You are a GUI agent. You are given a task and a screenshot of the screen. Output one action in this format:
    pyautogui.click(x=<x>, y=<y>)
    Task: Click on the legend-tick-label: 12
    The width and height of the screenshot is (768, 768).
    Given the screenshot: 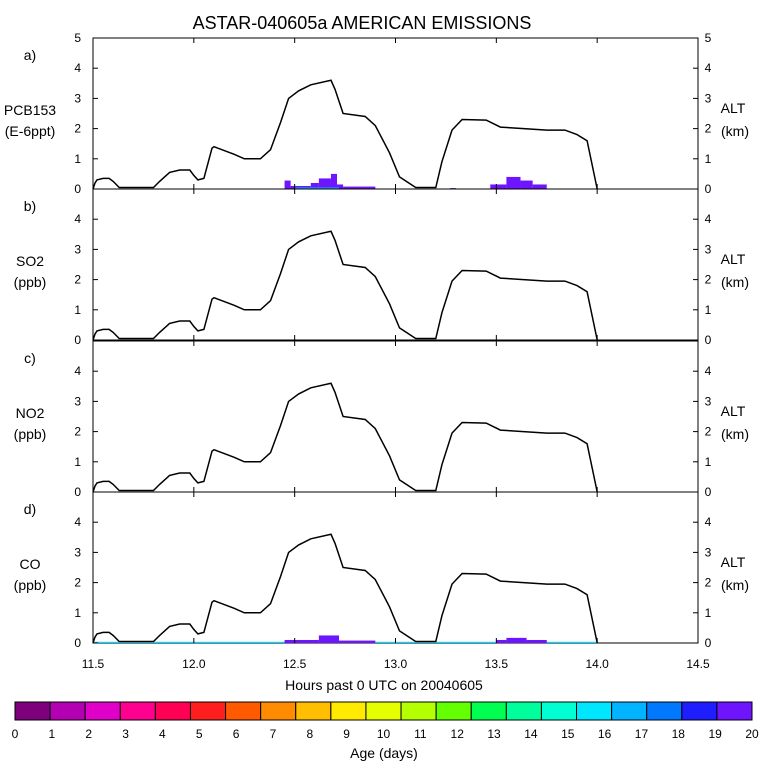 What is the action you would take?
    pyautogui.click(x=458, y=734)
    